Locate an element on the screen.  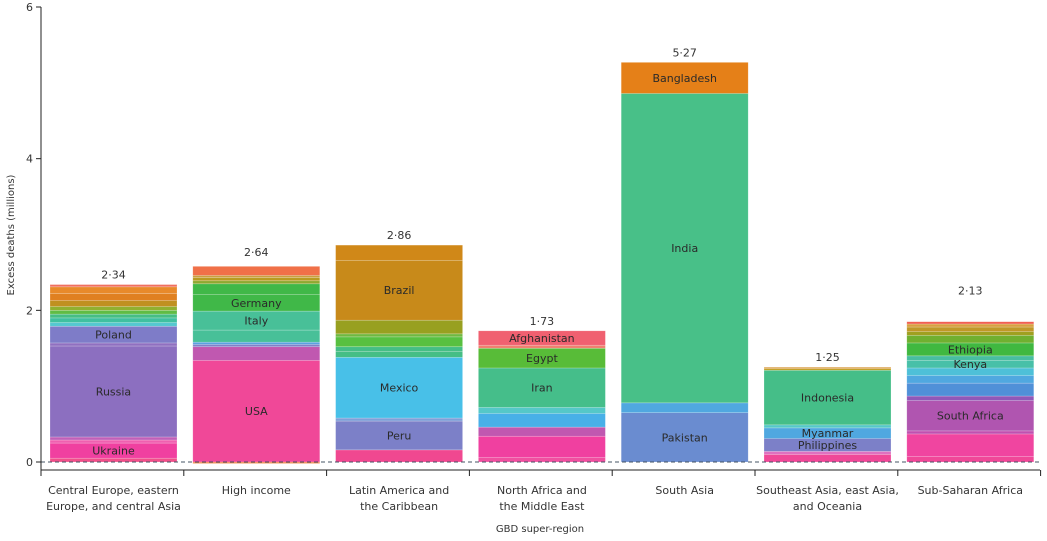
segment-label: Myanmar is located at coordinates (828, 433).